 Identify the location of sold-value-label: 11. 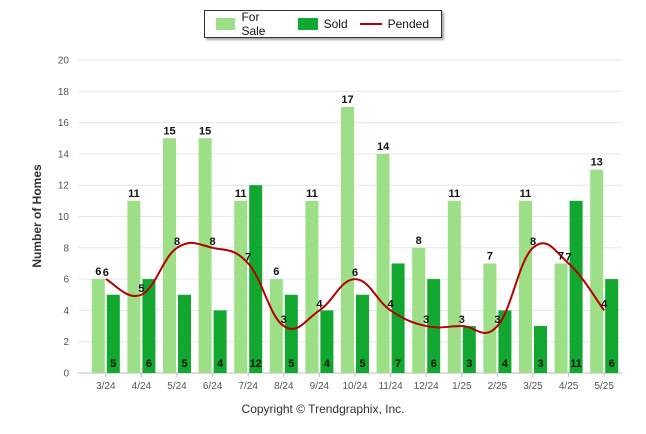
(576, 364).